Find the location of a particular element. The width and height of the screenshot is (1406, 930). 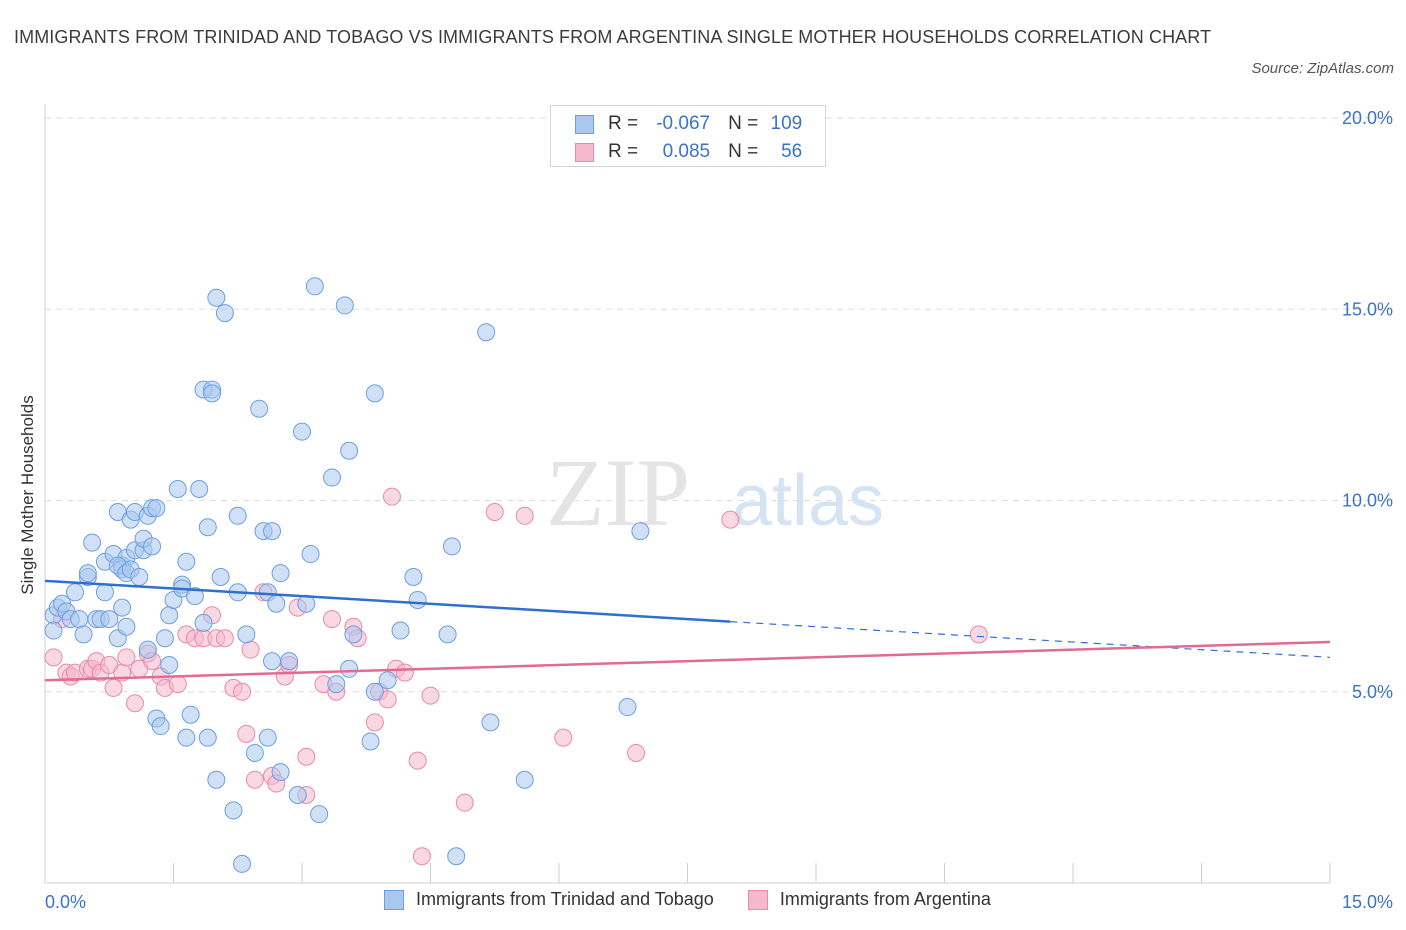

y-tick-label: 15.0% is located at coordinates (1367, 309).